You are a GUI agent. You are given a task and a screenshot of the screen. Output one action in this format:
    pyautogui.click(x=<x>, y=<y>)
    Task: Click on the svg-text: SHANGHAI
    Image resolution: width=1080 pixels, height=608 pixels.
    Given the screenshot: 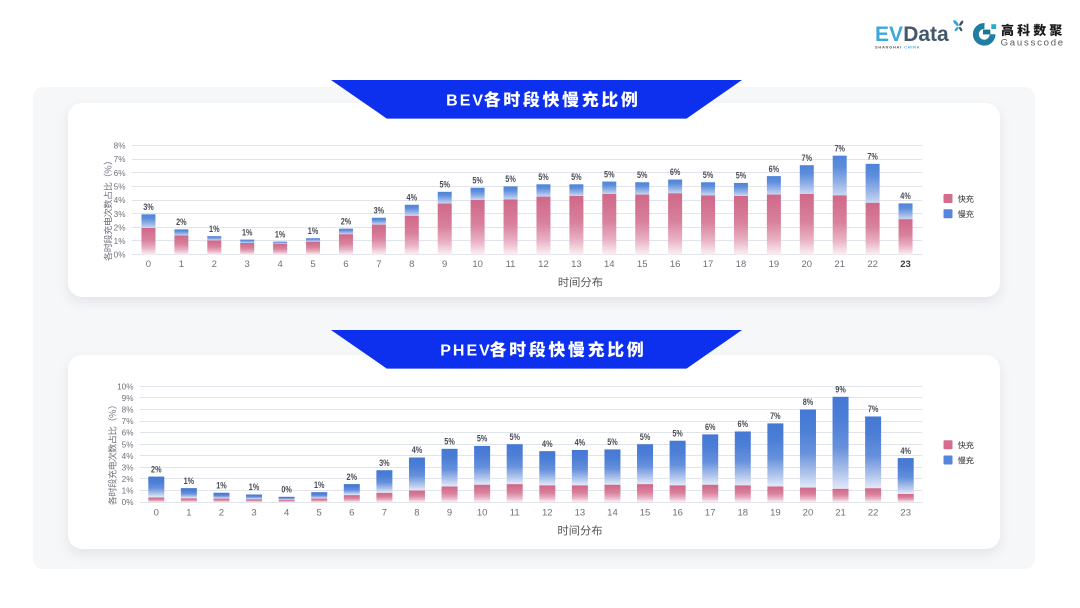 What is the action you would take?
    pyautogui.click(x=888, y=46)
    